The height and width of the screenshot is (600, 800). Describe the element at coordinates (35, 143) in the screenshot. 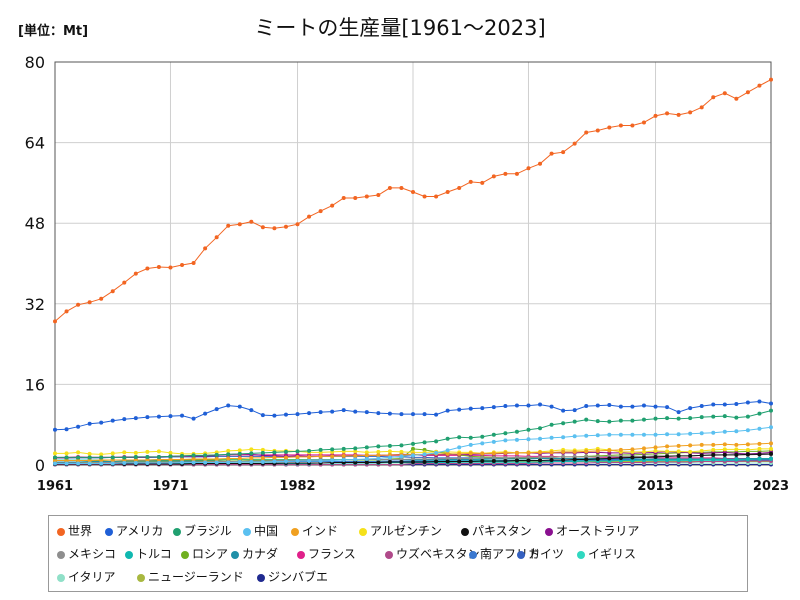

I see `y-tick-label: 64` at that location.